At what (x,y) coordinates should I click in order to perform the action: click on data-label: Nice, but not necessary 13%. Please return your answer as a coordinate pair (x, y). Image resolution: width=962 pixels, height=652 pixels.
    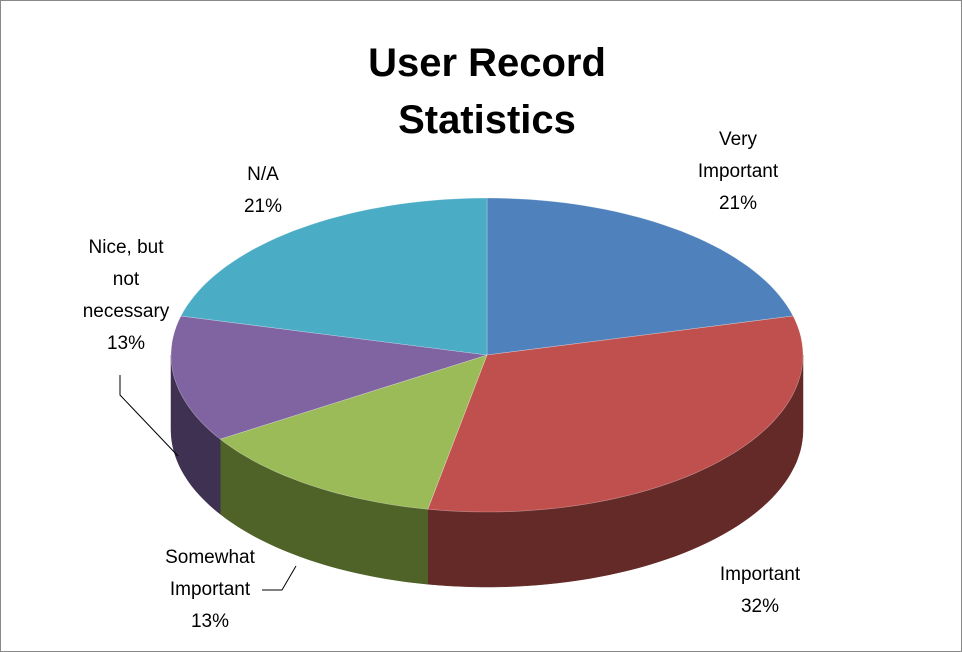
    Looking at the image, I should click on (126, 296).